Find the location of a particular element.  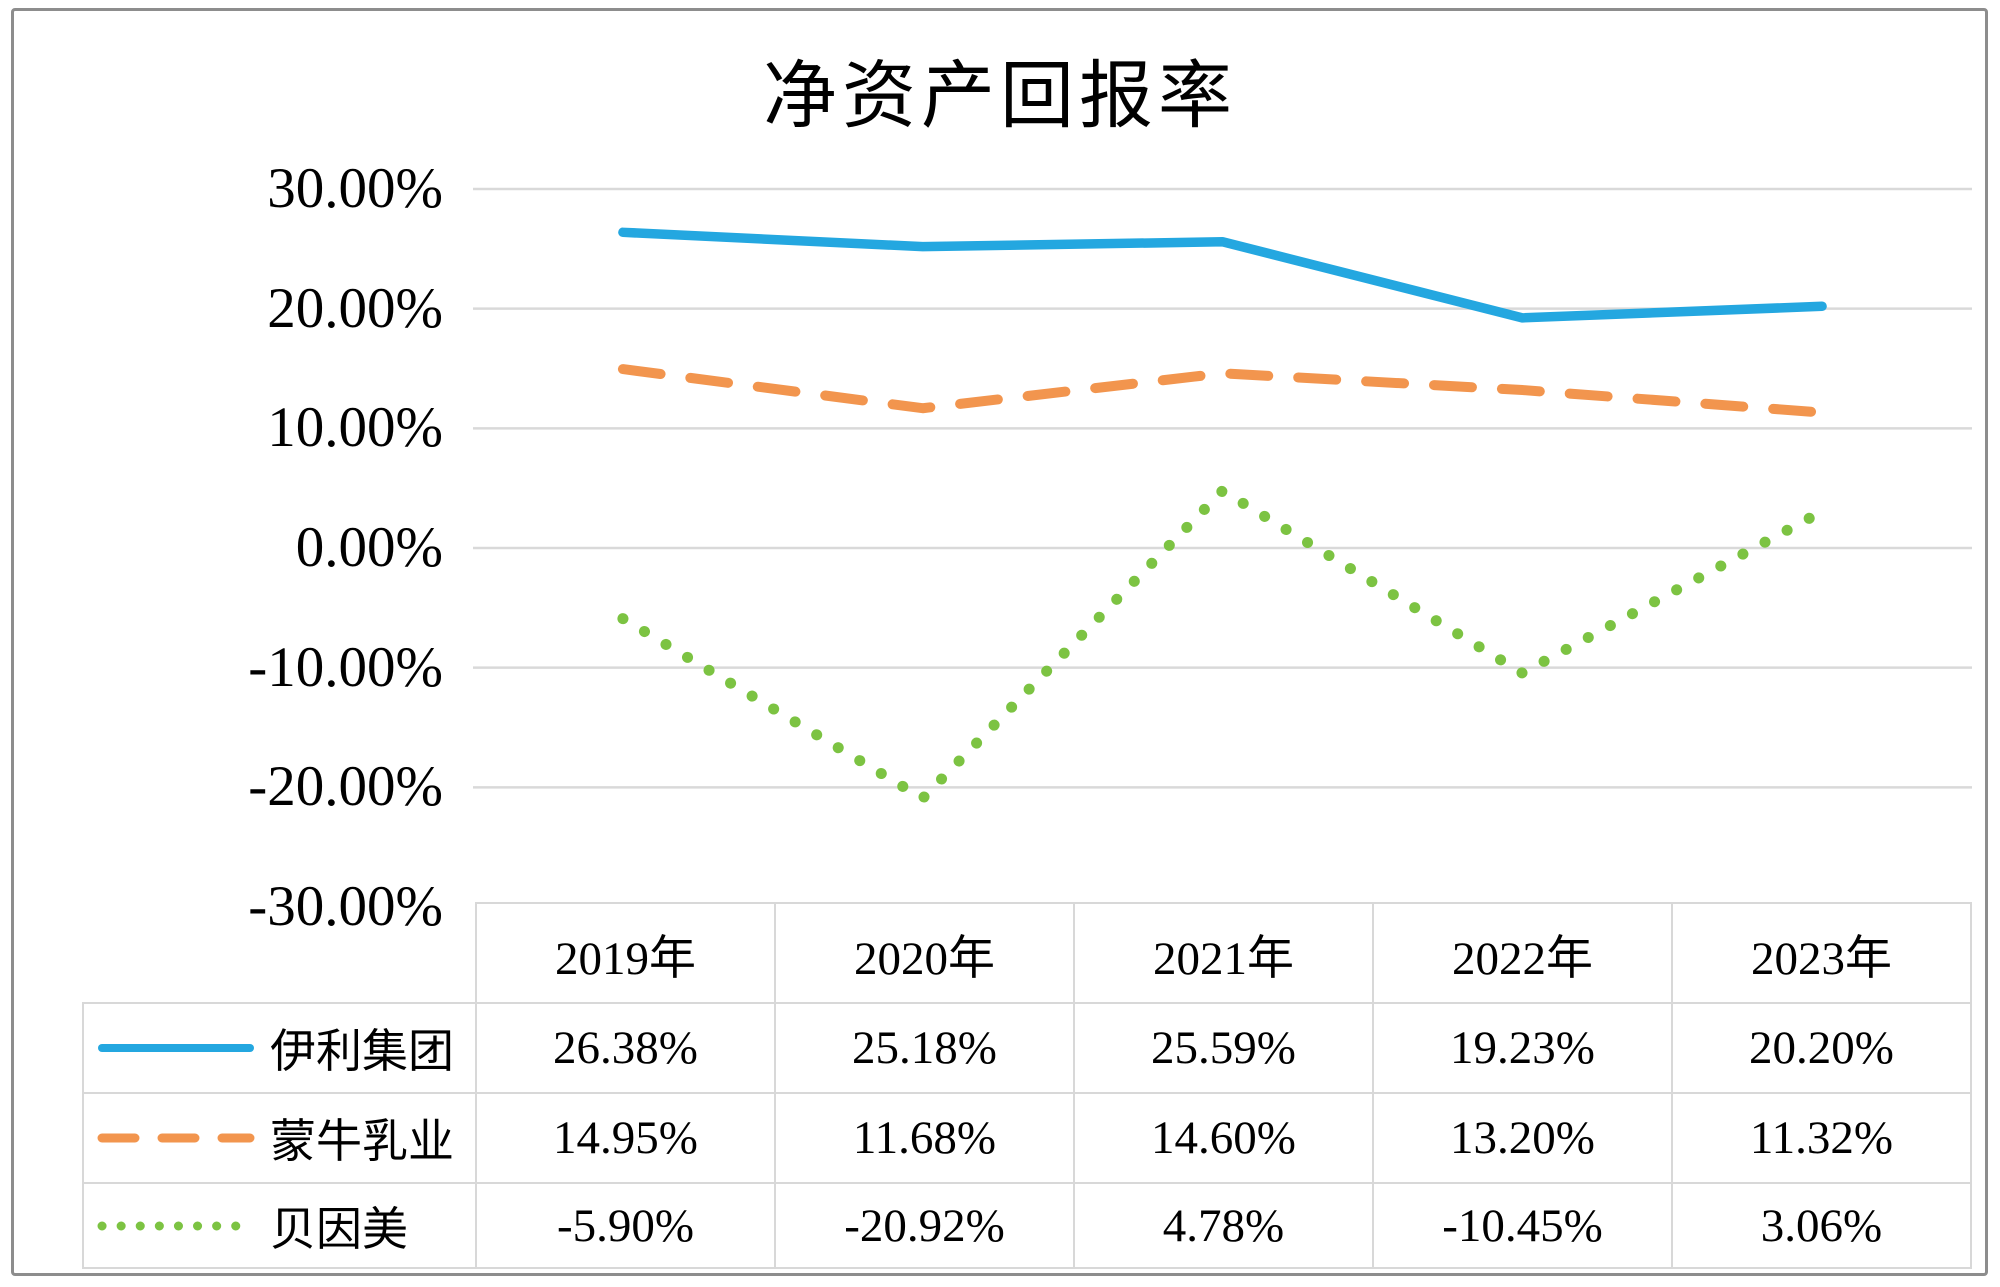

table-year-header-cell: 2022年 is located at coordinates (1522, 953).